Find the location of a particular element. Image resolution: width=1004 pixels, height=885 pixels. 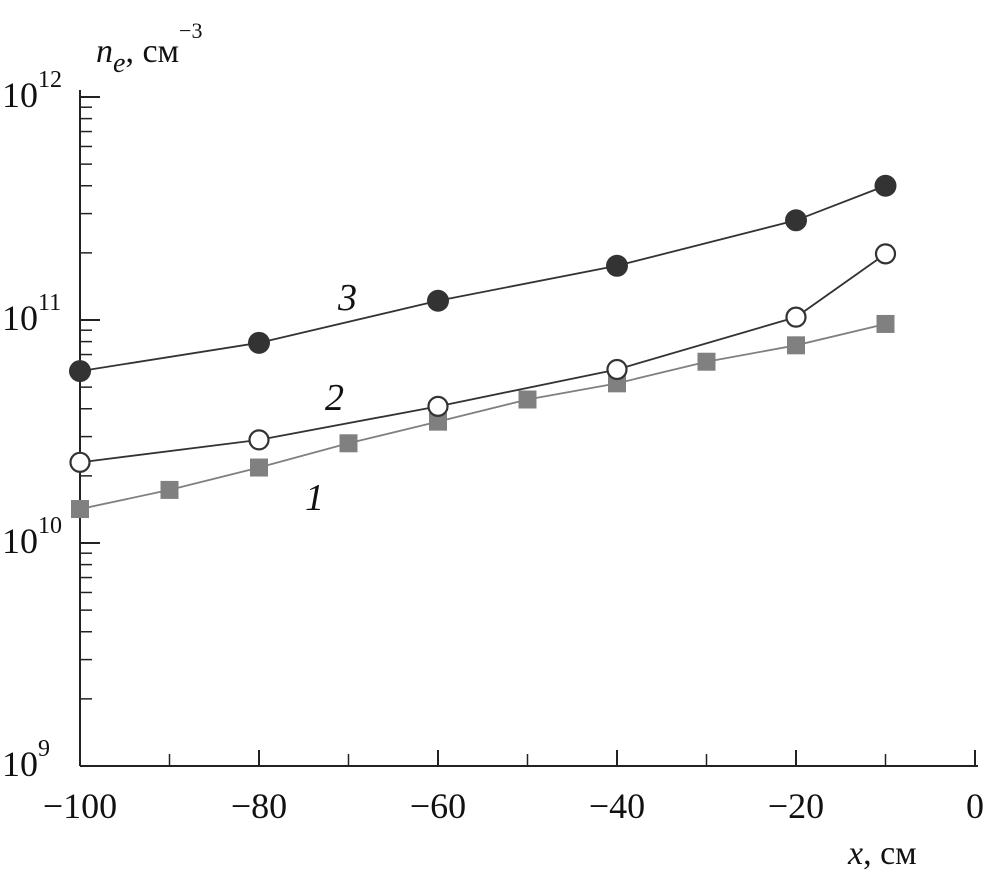

series-label: 1 is located at coordinates (314, 498).